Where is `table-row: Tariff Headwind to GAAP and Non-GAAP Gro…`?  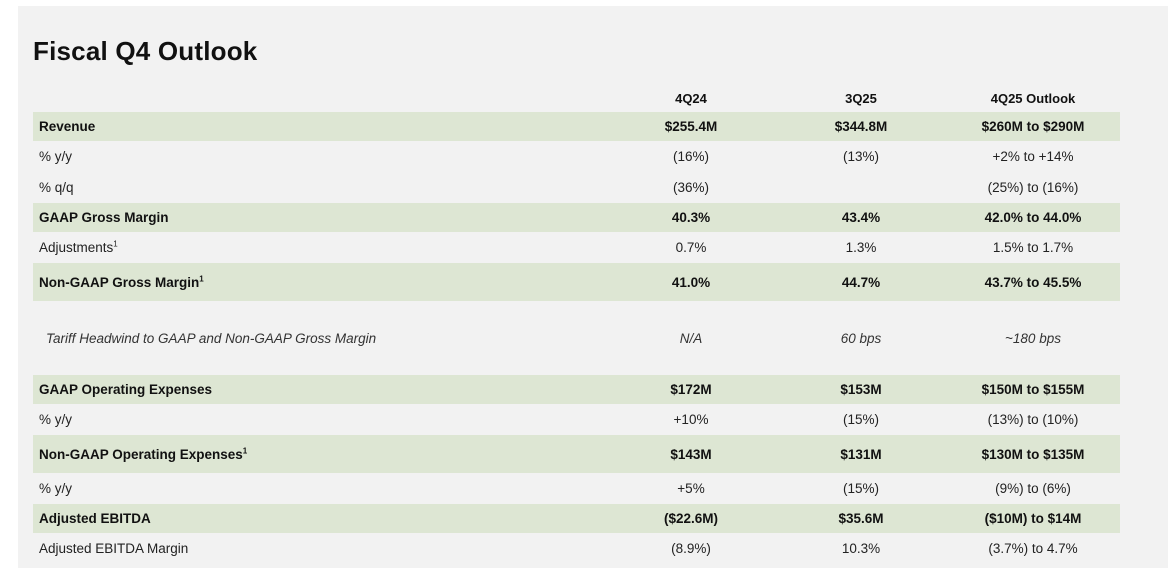
table-row: Tariff Headwind to GAAP and Non-GAAP Gro… is located at coordinates (576, 338).